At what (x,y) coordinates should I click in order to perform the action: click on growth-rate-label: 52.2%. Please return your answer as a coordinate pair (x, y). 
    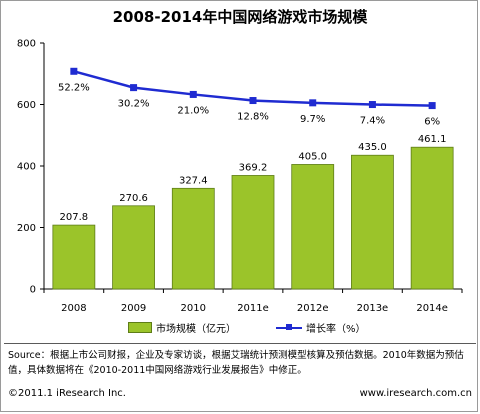
    Looking at the image, I should click on (74, 87).